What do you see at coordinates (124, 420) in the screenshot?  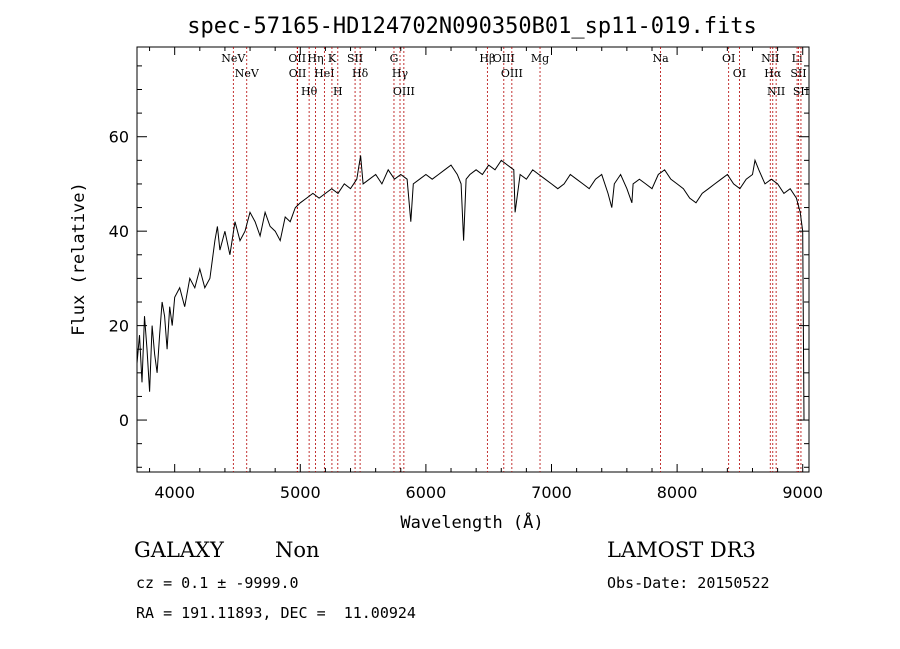 I see `y-tick-label: 0` at bounding box center [124, 420].